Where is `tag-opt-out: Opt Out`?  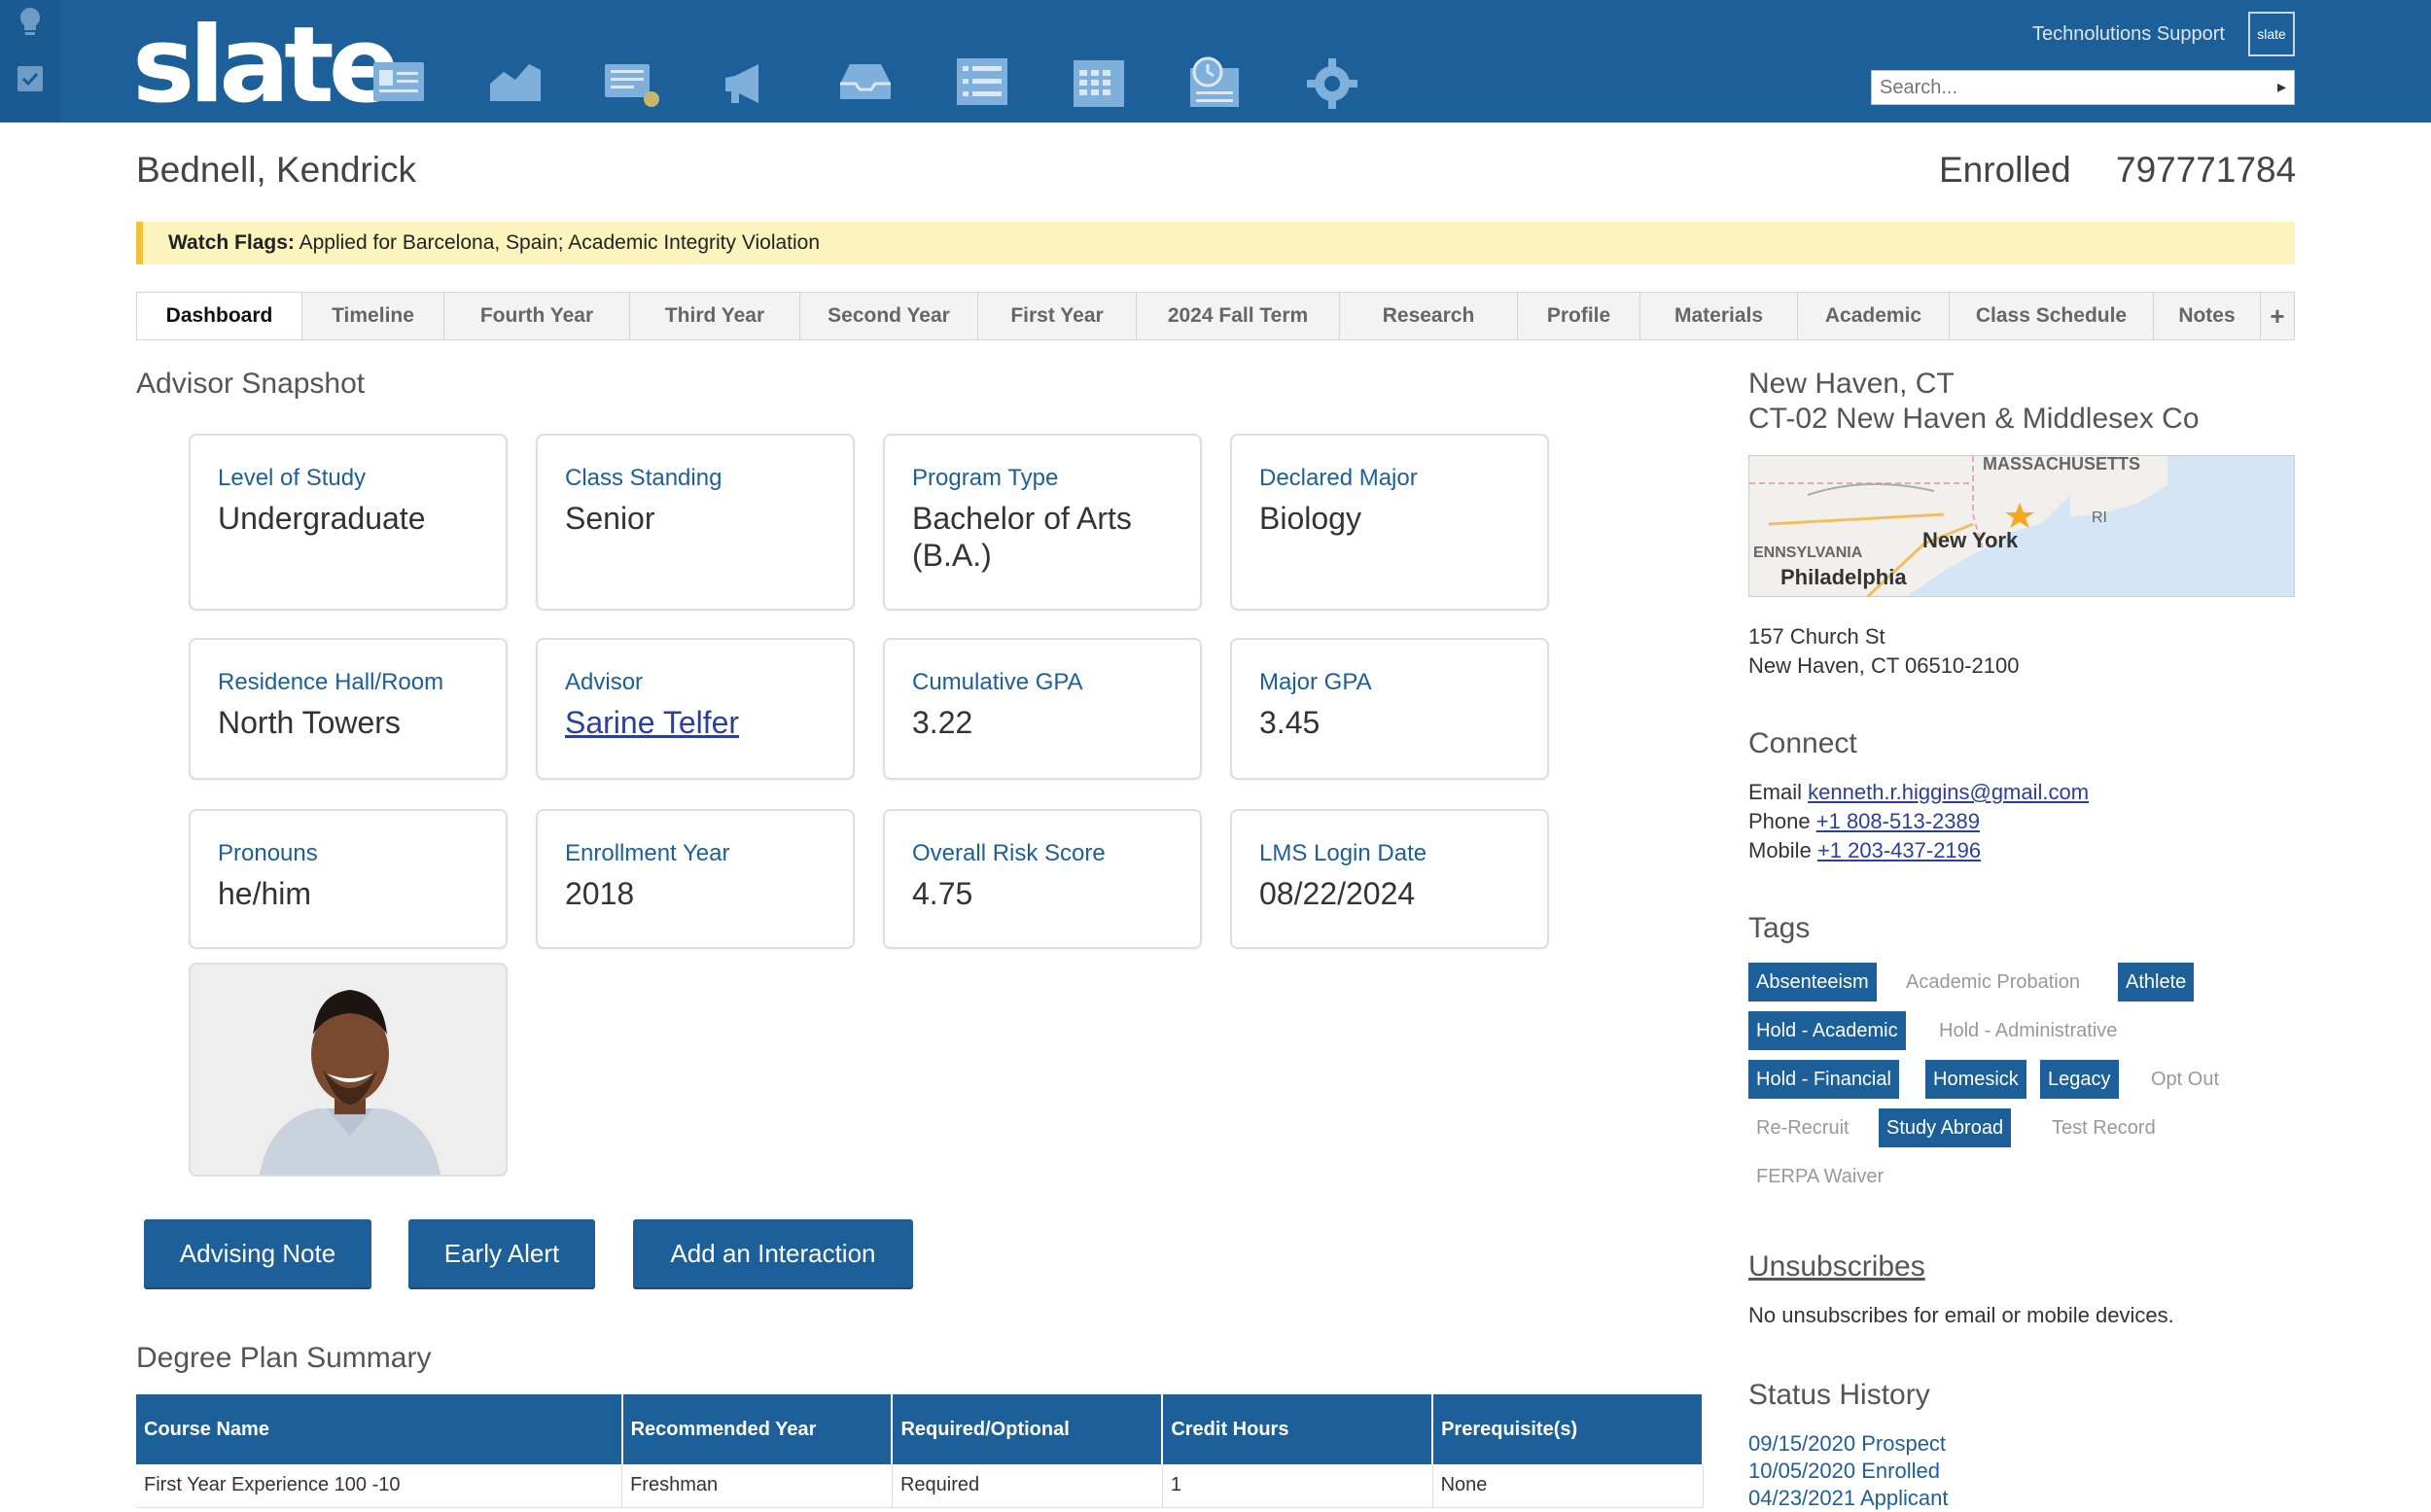 tag-opt-out: Opt Out is located at coordinates (2185, 1079).